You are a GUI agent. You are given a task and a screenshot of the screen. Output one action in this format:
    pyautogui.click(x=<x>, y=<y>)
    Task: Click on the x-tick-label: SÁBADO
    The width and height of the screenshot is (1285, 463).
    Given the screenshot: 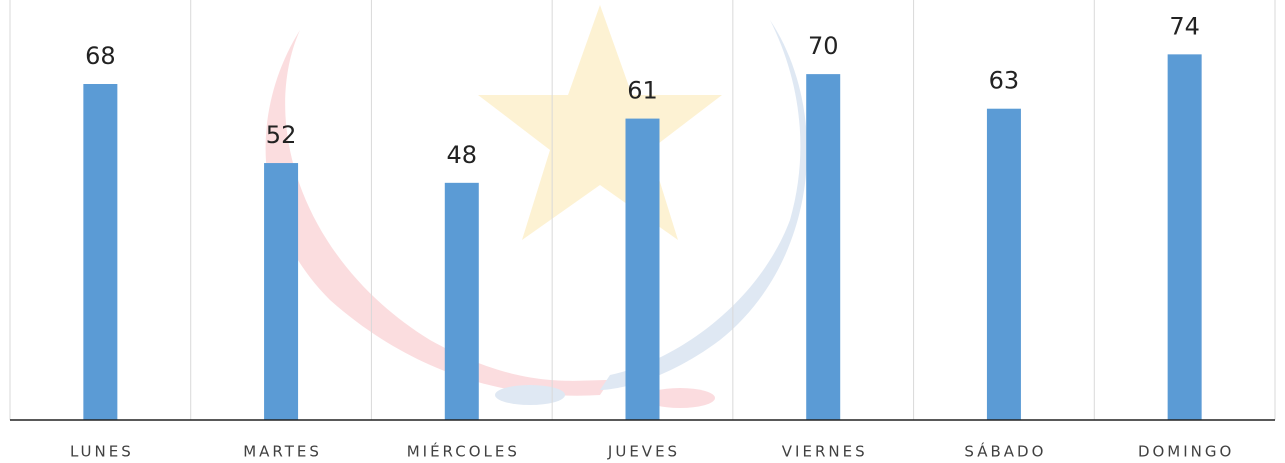 What is the action you would take?
    pyautogui.click(x=1005, y=451)
    